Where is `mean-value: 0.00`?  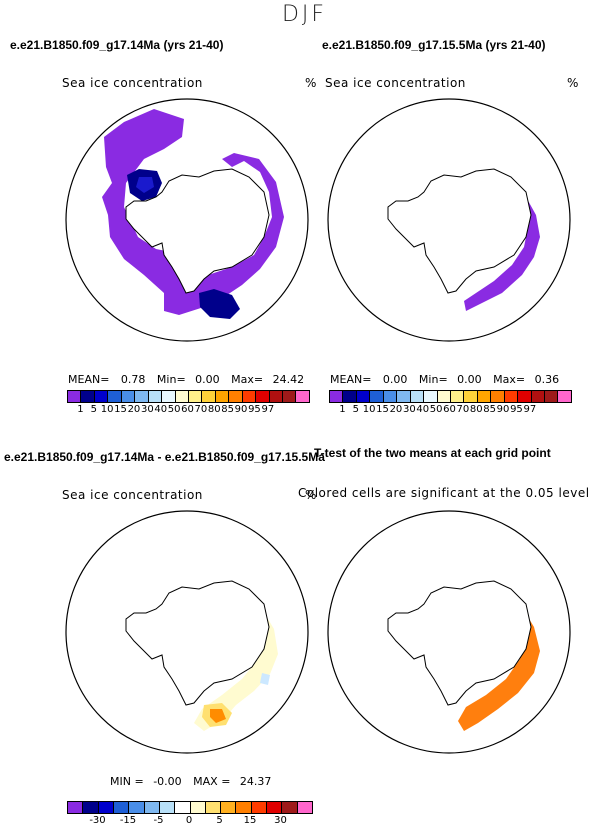 mean-value: 0.00 is located at coordinates (395, 379).